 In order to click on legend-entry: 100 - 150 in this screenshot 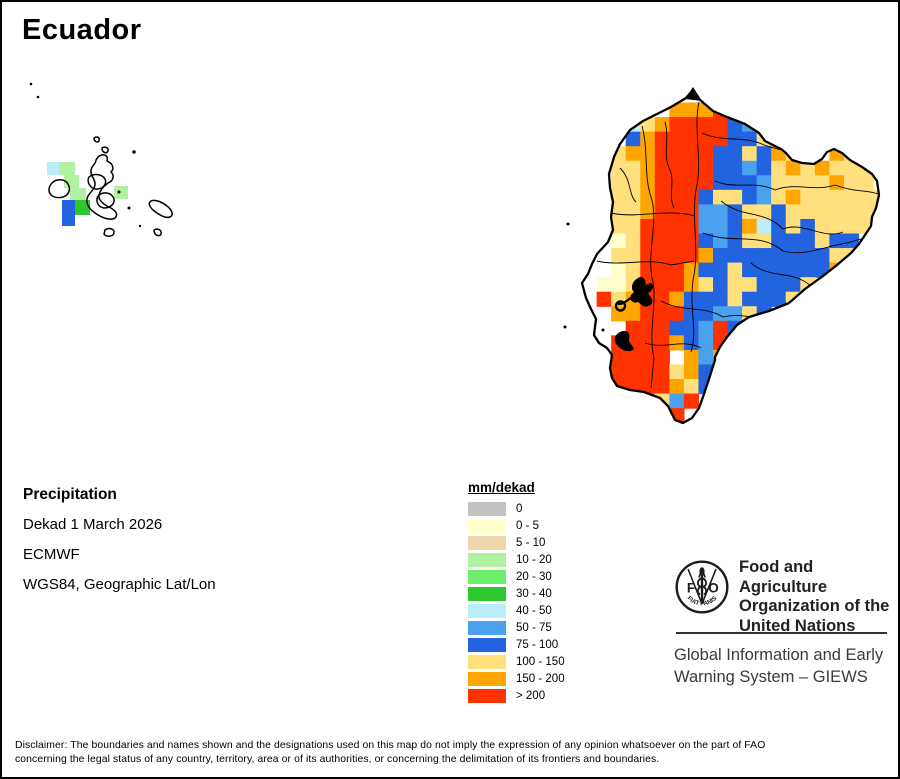, I will do `click(516, 662)`.